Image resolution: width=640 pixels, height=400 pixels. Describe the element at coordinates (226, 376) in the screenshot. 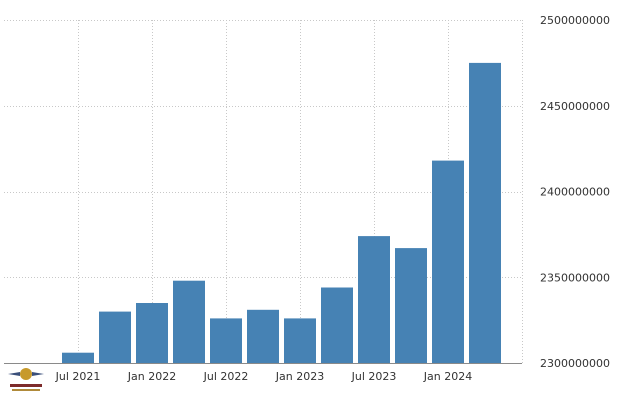

I see `x-tick-label: Jul 2022` at that location.